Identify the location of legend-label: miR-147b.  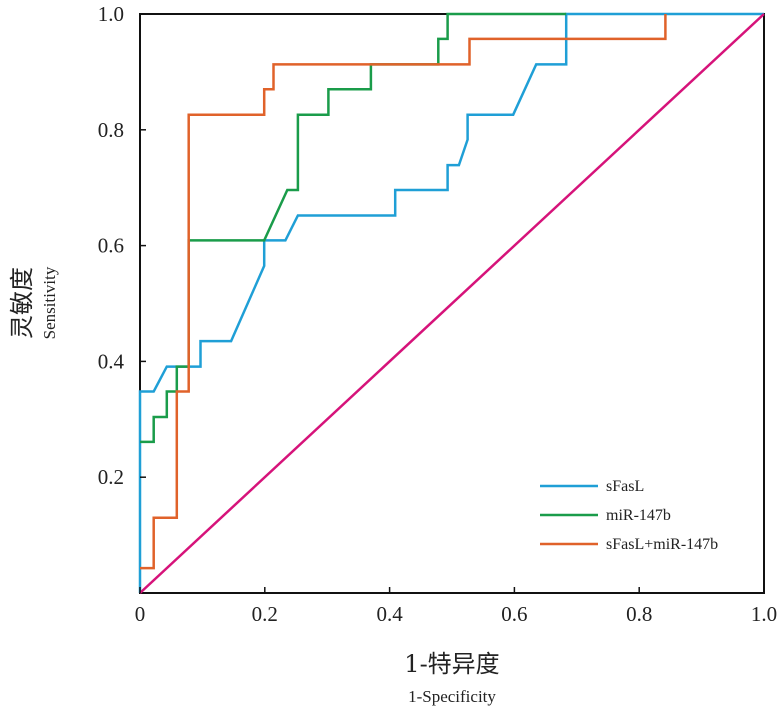
(638, 515).